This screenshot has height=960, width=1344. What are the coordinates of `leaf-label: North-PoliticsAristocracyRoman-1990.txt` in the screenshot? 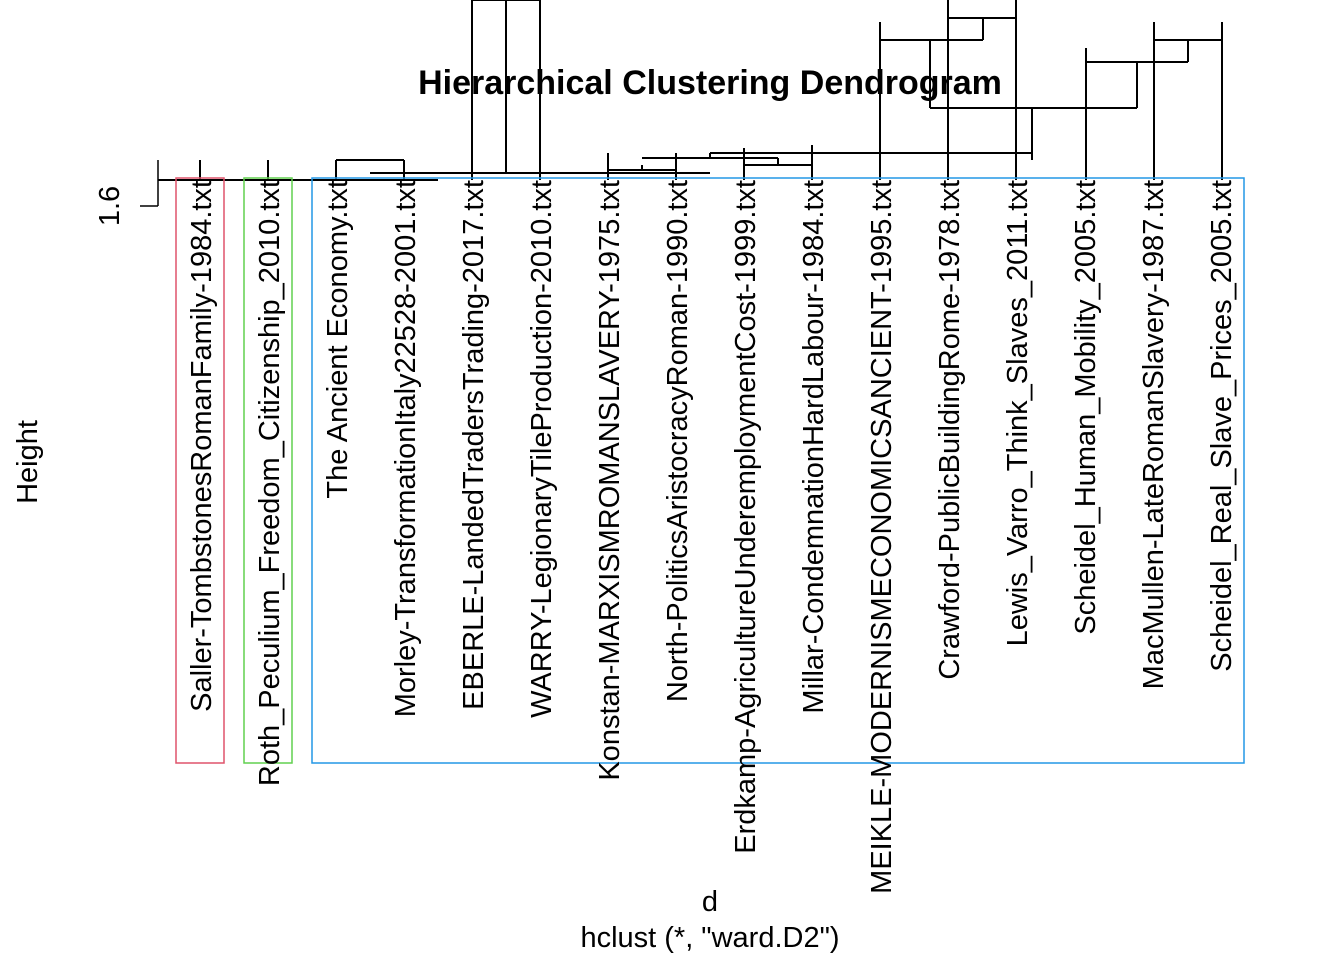 It's located at (678, 441).